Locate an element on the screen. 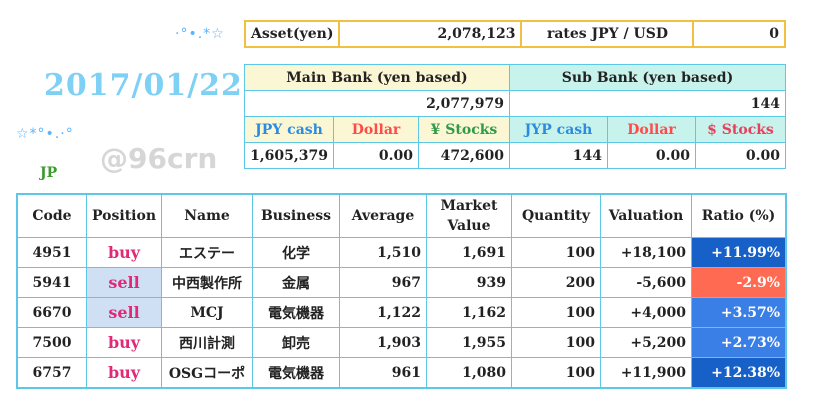 Image resolution: width=820 pixels, height=420 pixels. business-cell: 金属 is located at coordinates (296, 282).